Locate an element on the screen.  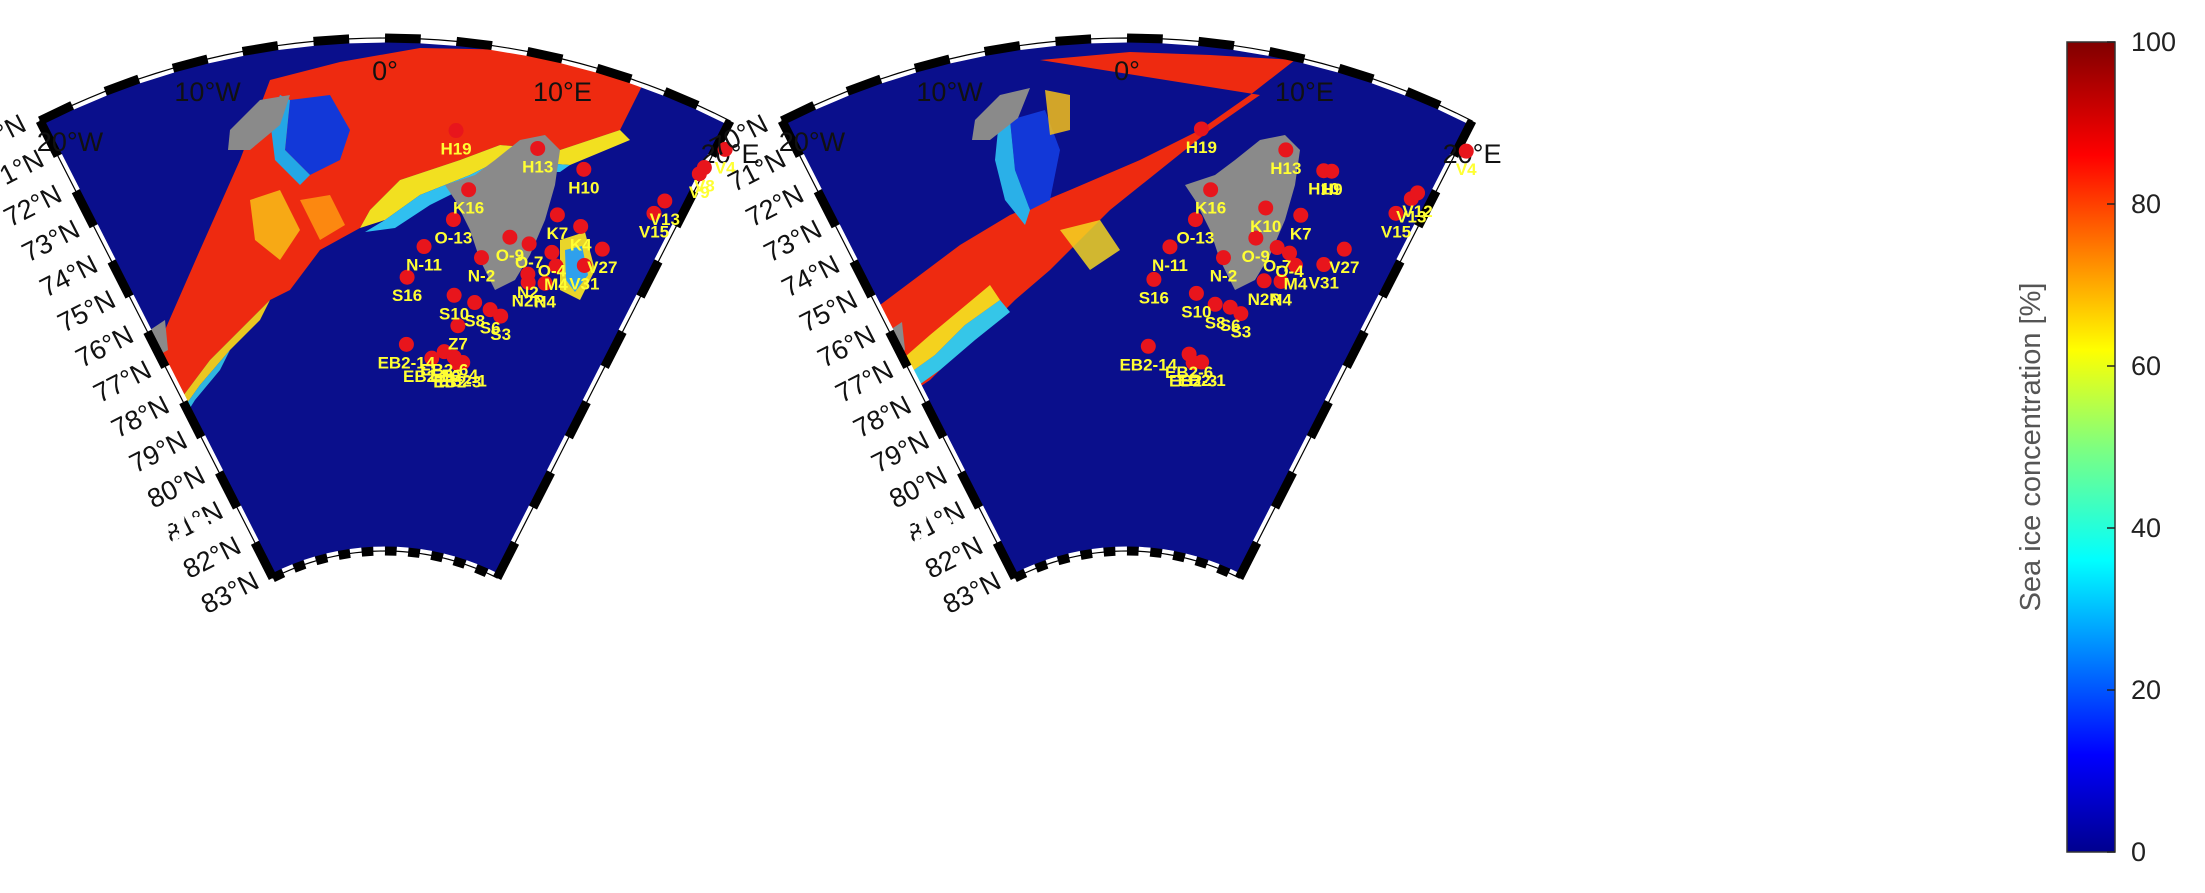
longitude-label: 10°W is located at coordinates (207, 92).